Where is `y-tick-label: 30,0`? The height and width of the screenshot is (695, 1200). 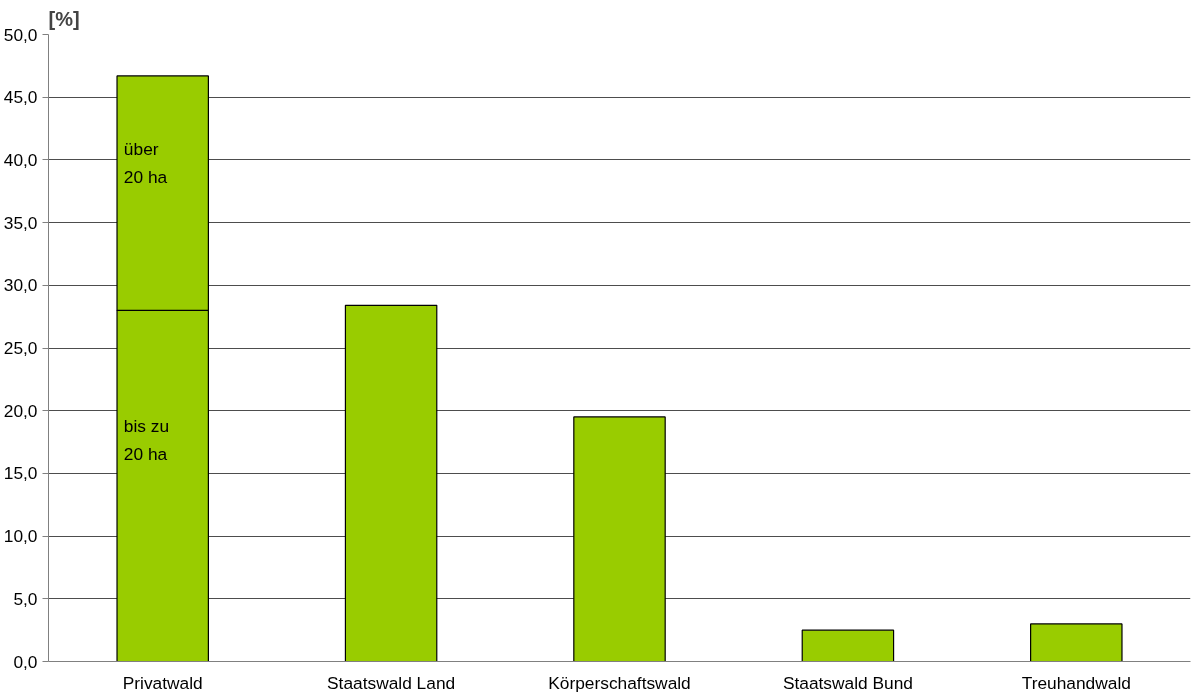
y-tick-label: 30,0 is located at coordinates (20, 285).